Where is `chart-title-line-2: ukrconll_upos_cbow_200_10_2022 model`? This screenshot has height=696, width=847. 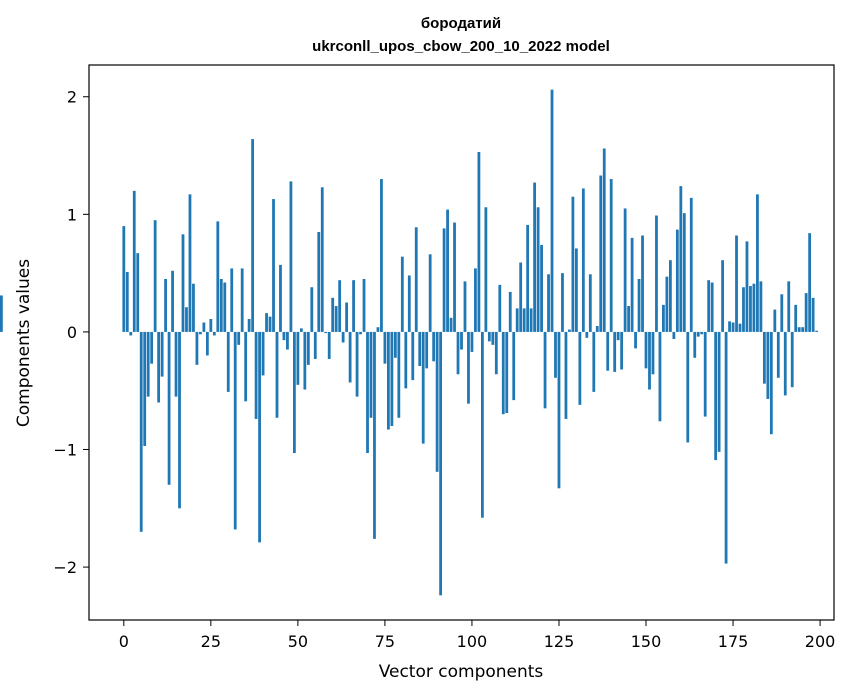 chart-title-line-2: ukrconll_upos_cbow_200_10_2022 model is located at coordinates (461, 46).